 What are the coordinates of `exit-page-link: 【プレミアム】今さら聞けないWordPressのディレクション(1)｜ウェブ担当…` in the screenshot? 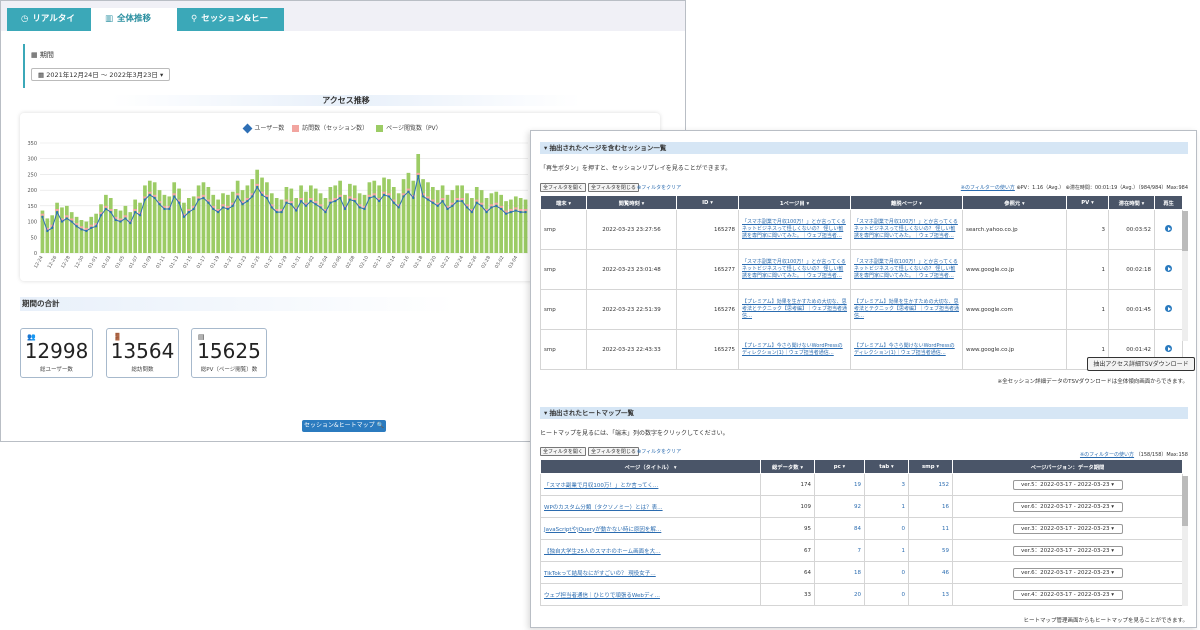 It's located at (904, 349).